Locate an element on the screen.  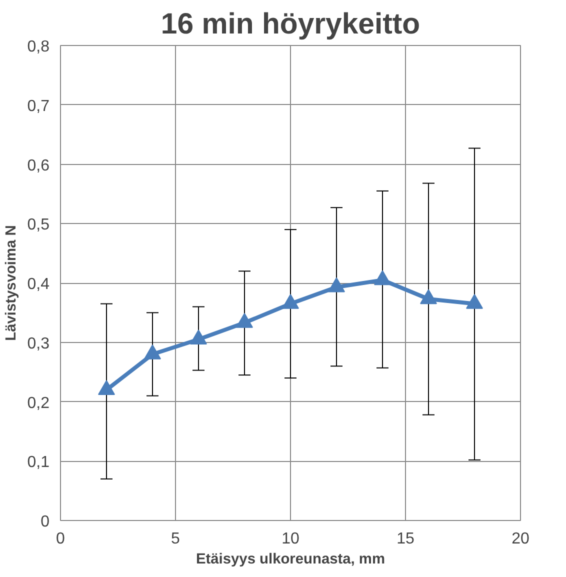
x-axis-title: Etäisyys ulkoreunasta, mm is located at coordinates (291, 560).